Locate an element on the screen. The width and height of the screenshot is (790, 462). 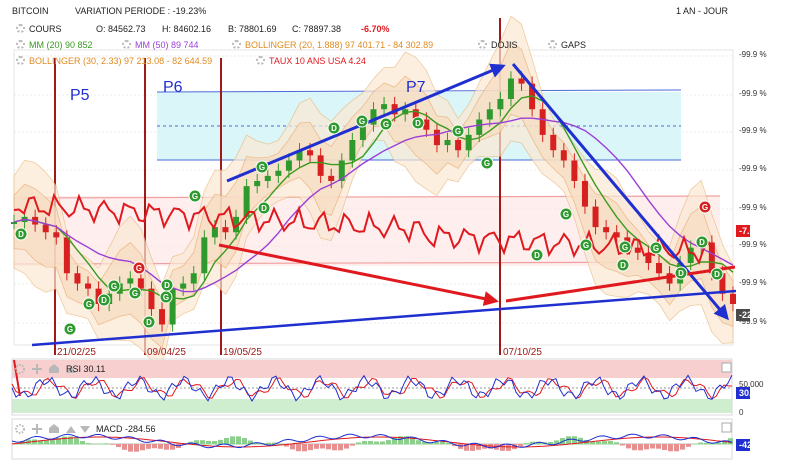
rsi-value: 30.11 is located at coordinates (94, 369).